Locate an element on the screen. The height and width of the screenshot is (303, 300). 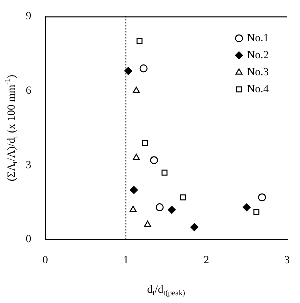
x-tick-label: 0 is located at coordinates (45, 260).